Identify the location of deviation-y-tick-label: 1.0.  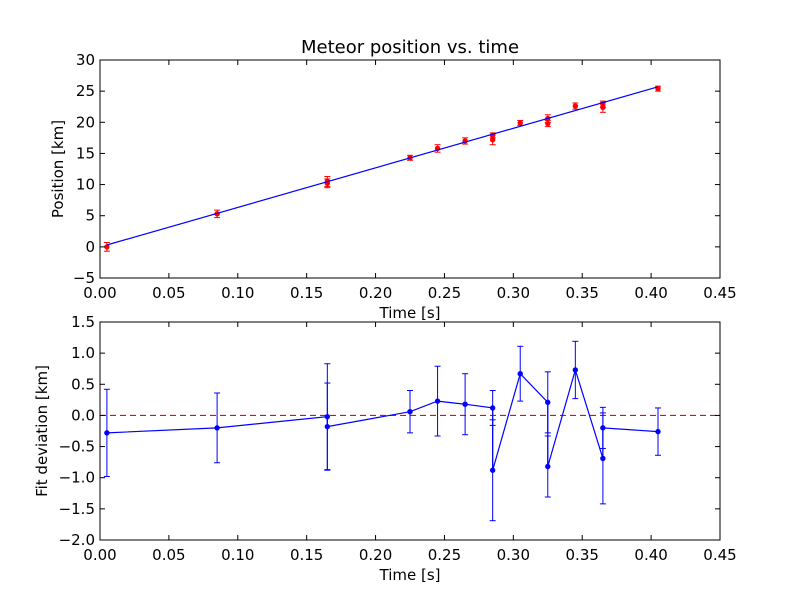
(83, 353).